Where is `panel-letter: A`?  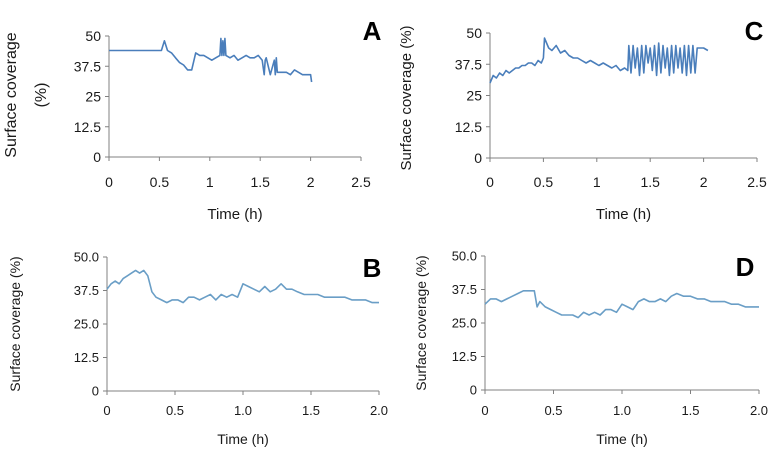 panel-letter: A is located at coordinates (372, 31).